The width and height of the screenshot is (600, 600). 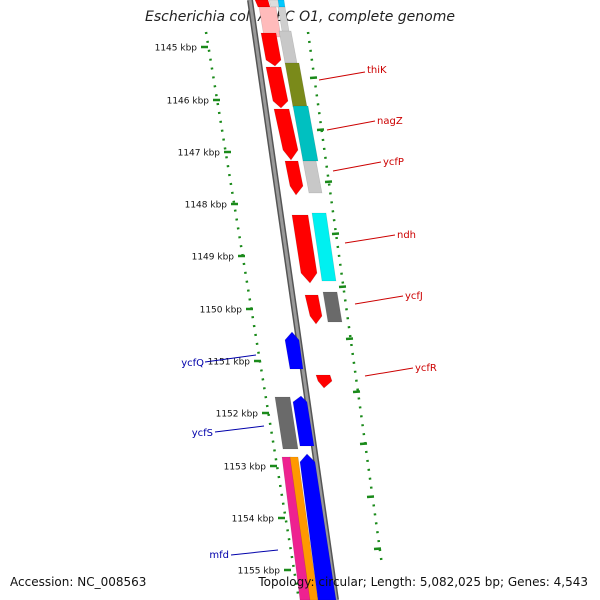 I want to click on gene-feature-ycfq, so click(x=294, y=350).